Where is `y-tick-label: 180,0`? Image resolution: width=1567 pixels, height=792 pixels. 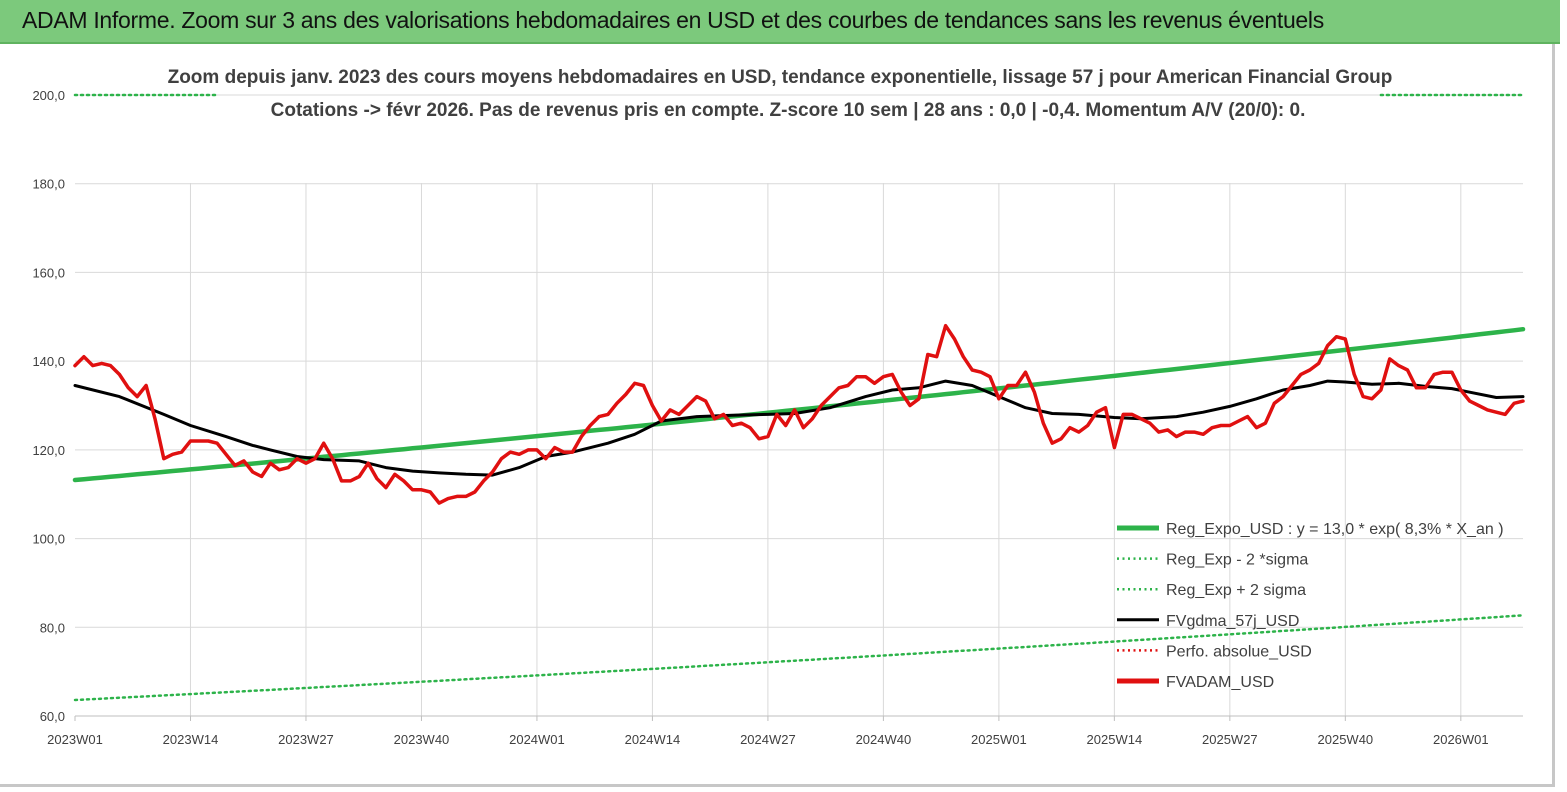 y-tick-label: 180,0 is located at coordinates (48, 184).